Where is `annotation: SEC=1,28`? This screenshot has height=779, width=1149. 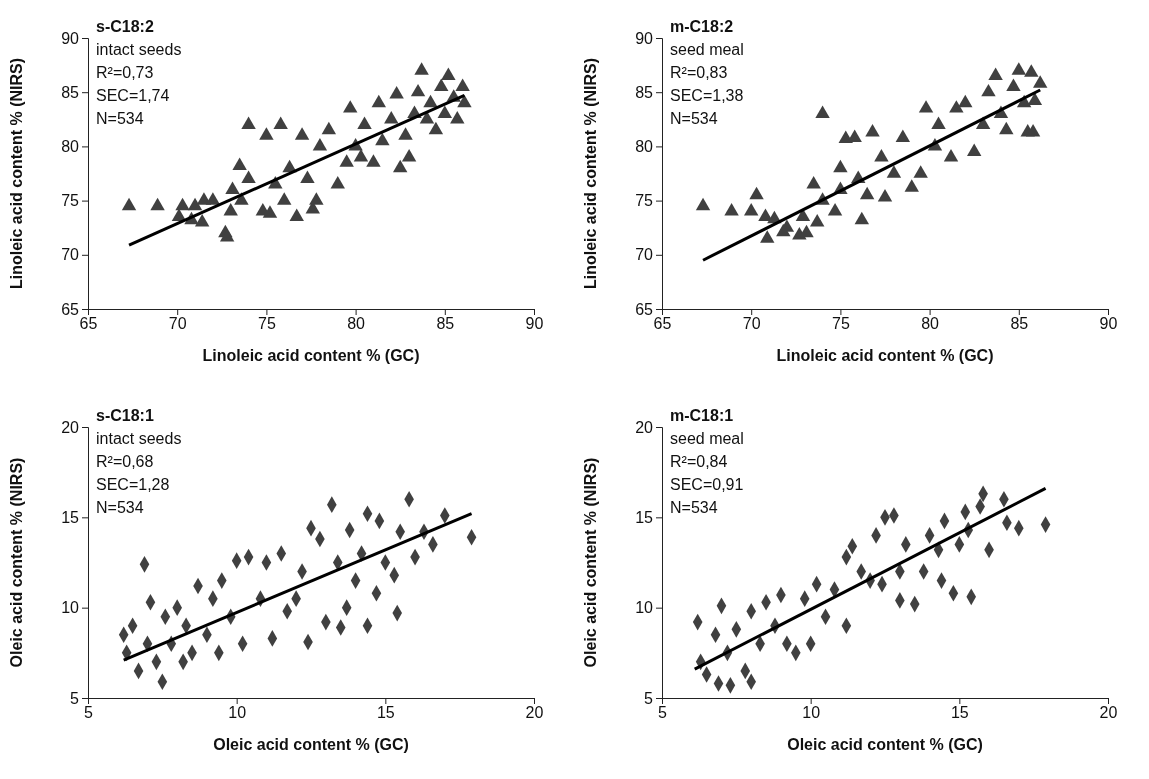 annotation: SEC=1,28 is located at coordinates (133, 484).